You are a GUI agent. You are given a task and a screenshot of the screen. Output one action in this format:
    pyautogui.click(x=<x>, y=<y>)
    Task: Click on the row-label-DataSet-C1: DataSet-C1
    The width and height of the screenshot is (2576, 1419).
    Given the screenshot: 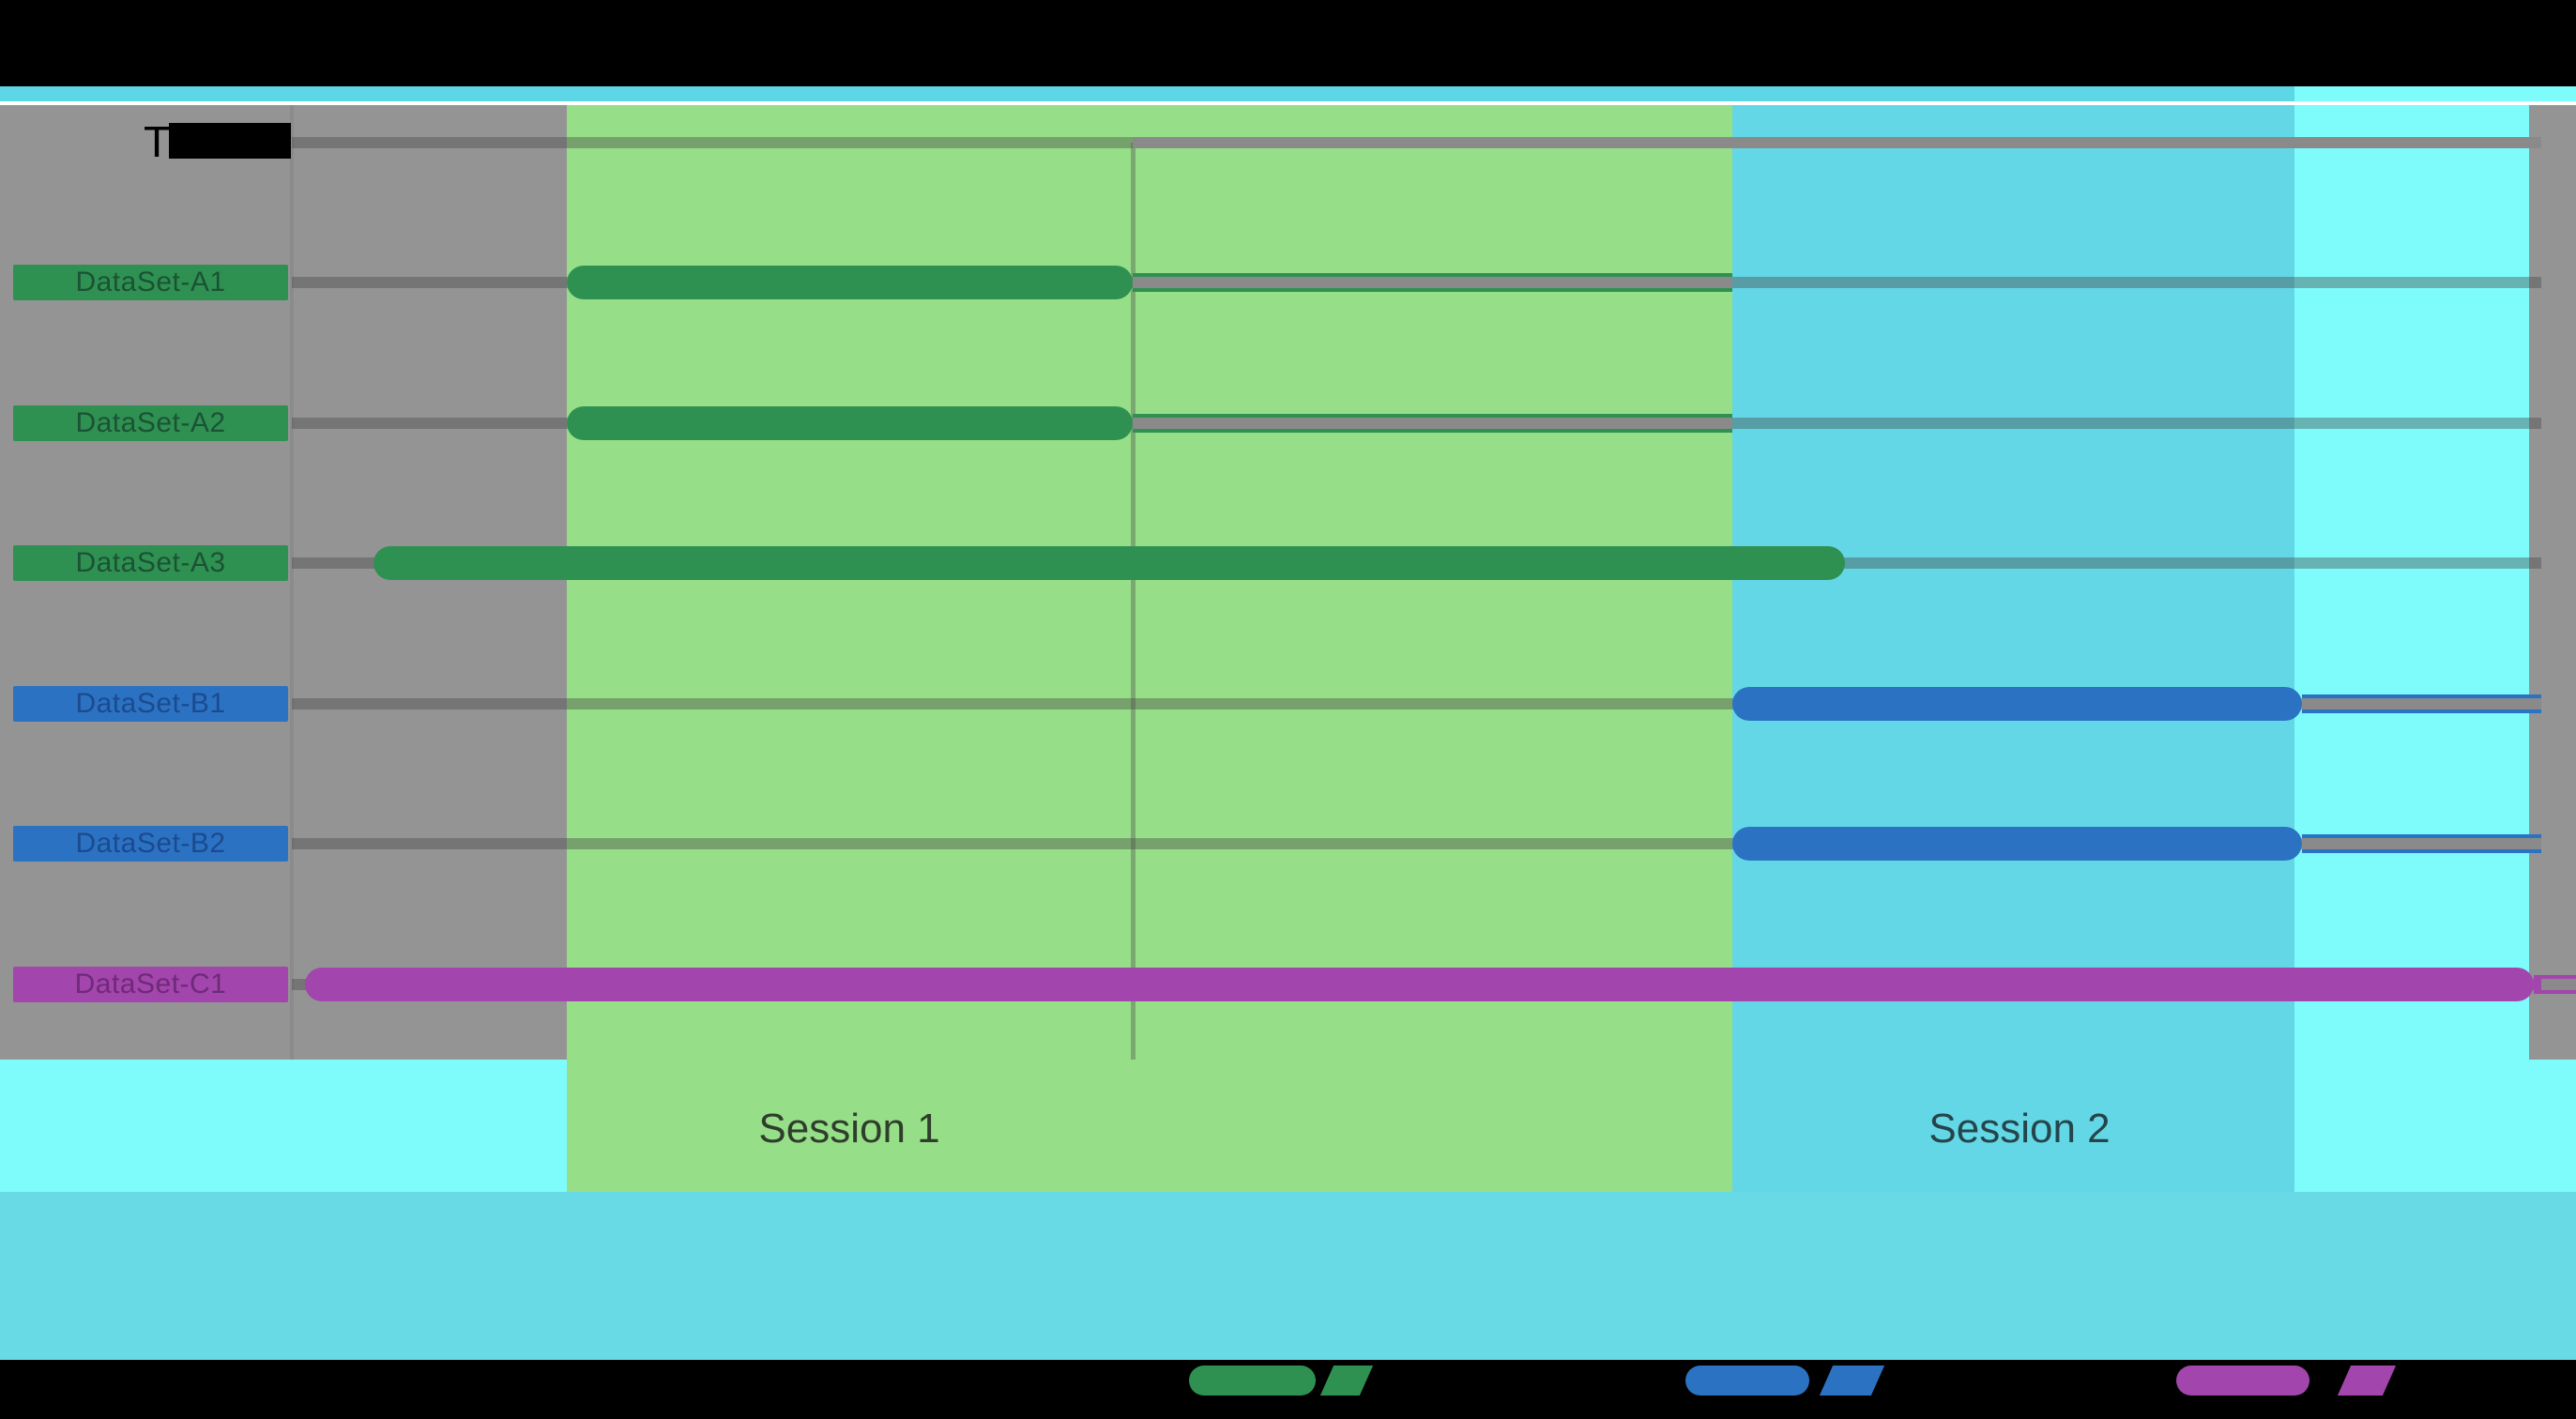 What is the action you would take?
    pyautogui.click(x=150, y=984)
    